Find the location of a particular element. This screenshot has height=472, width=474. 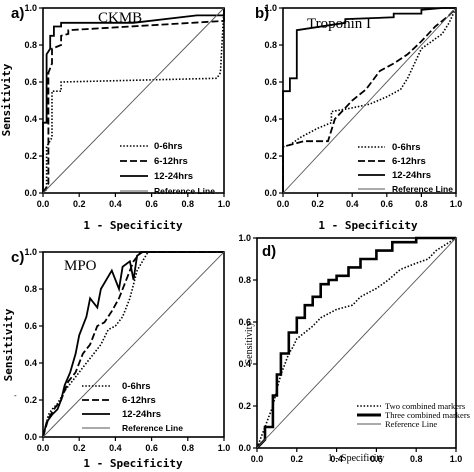

legend-label-two-combined-markers: Two combined markers is located at coordinates (425, 406).